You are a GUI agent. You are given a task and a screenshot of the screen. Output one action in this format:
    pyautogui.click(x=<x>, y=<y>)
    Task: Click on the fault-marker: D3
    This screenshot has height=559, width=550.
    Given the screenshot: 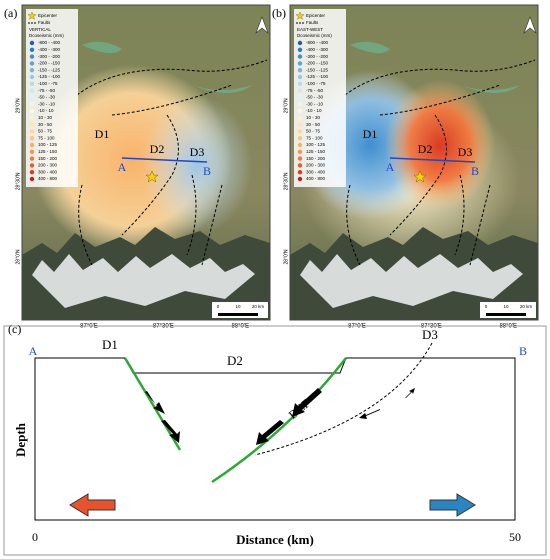 What is the action you would take?
    pyautogui.click(x=197, y=152)
    